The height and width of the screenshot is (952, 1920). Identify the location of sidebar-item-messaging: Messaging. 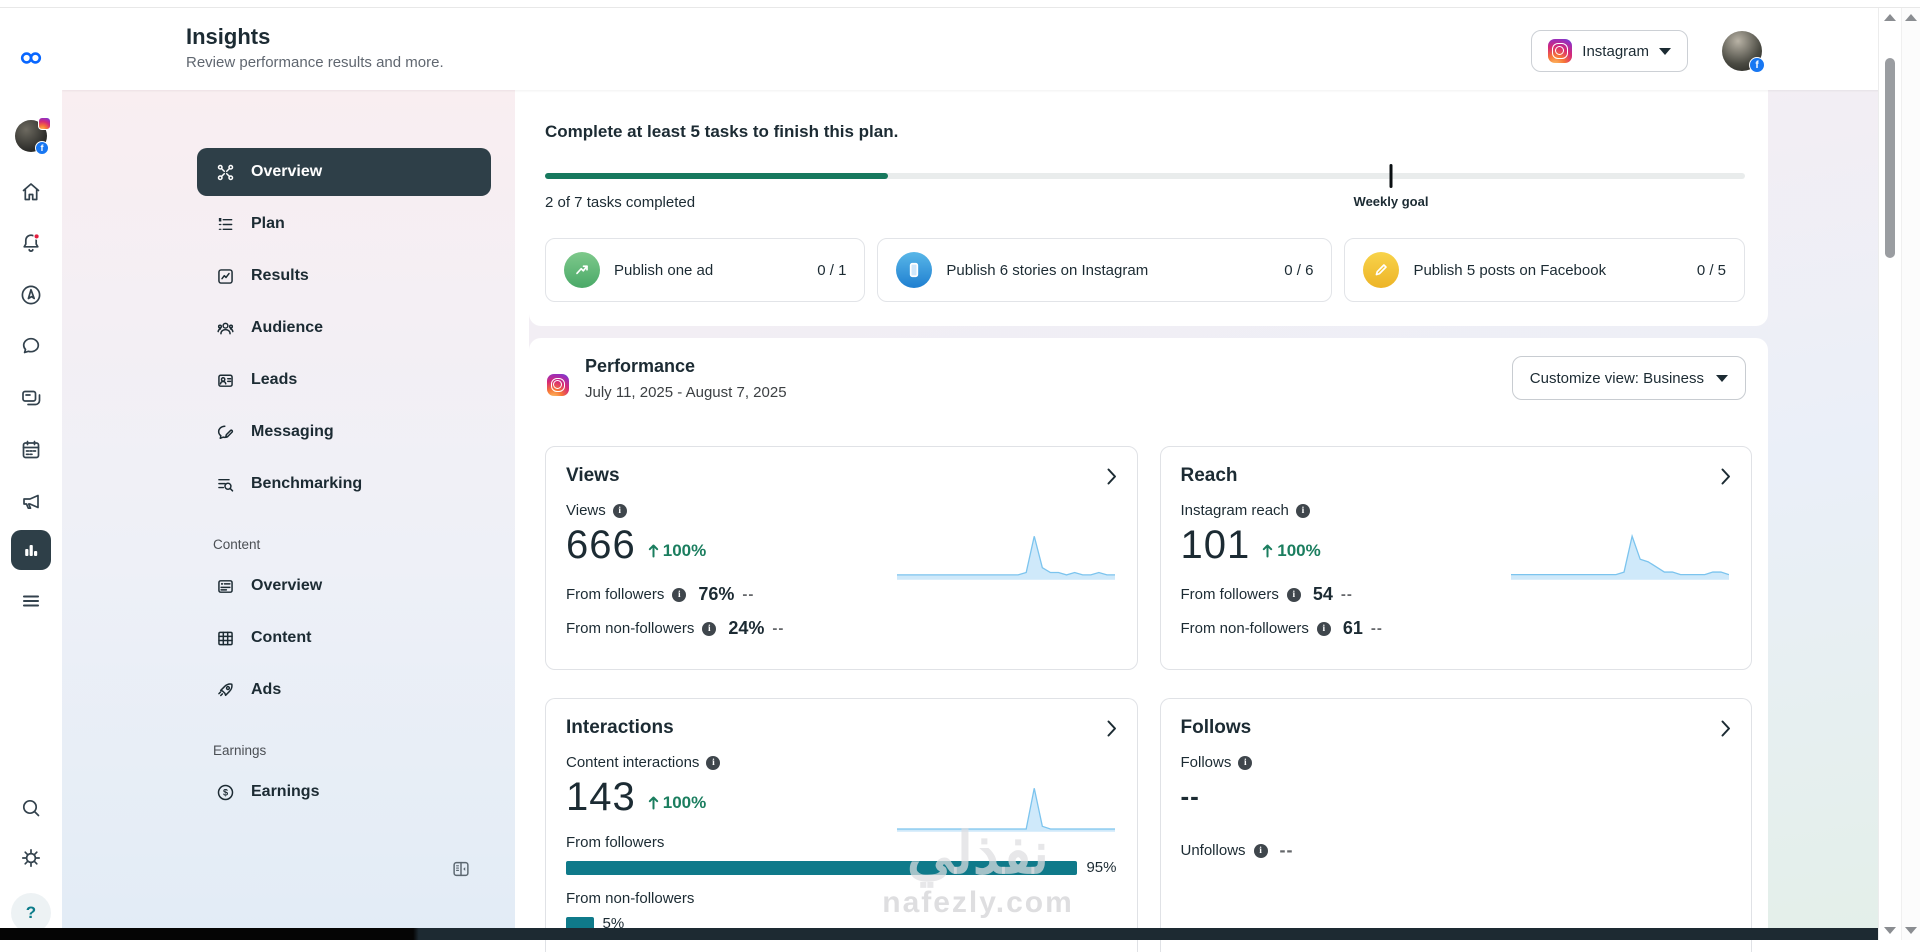
(344, 432).